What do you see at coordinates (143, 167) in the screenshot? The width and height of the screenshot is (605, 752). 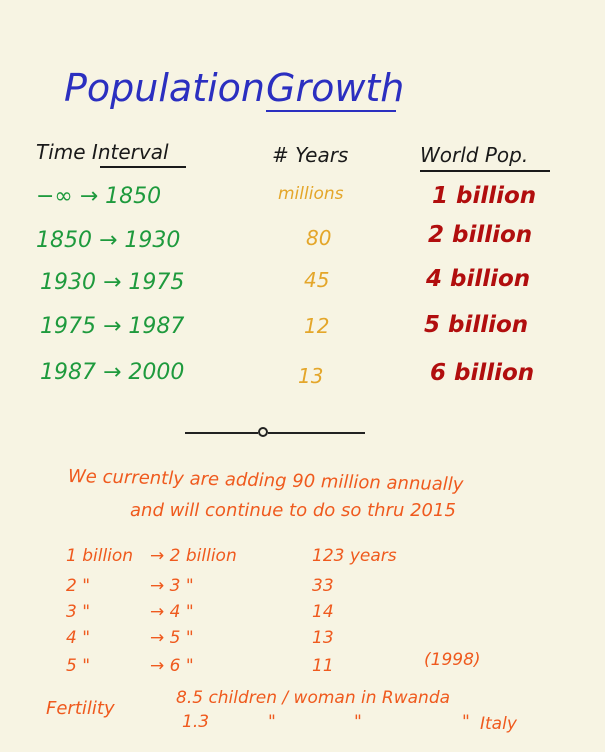 I see `header-interval-underline` at bounding box center [143, 167].